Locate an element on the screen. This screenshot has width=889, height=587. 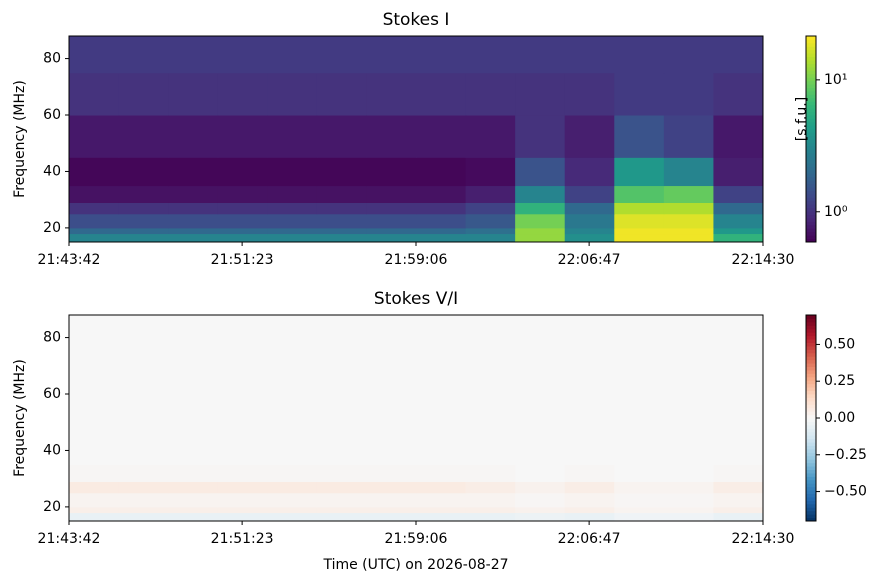
x-tick-label: 21:43:42 is located at coordinates (69, 260).